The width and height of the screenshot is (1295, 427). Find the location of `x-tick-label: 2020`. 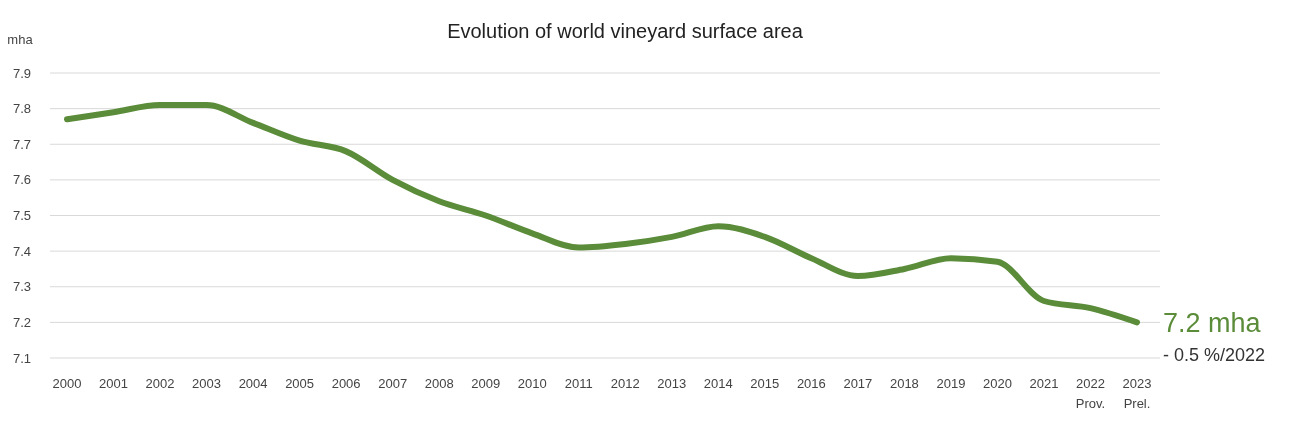

x-tick-label: 2020 is located at coordinates (997, 383).